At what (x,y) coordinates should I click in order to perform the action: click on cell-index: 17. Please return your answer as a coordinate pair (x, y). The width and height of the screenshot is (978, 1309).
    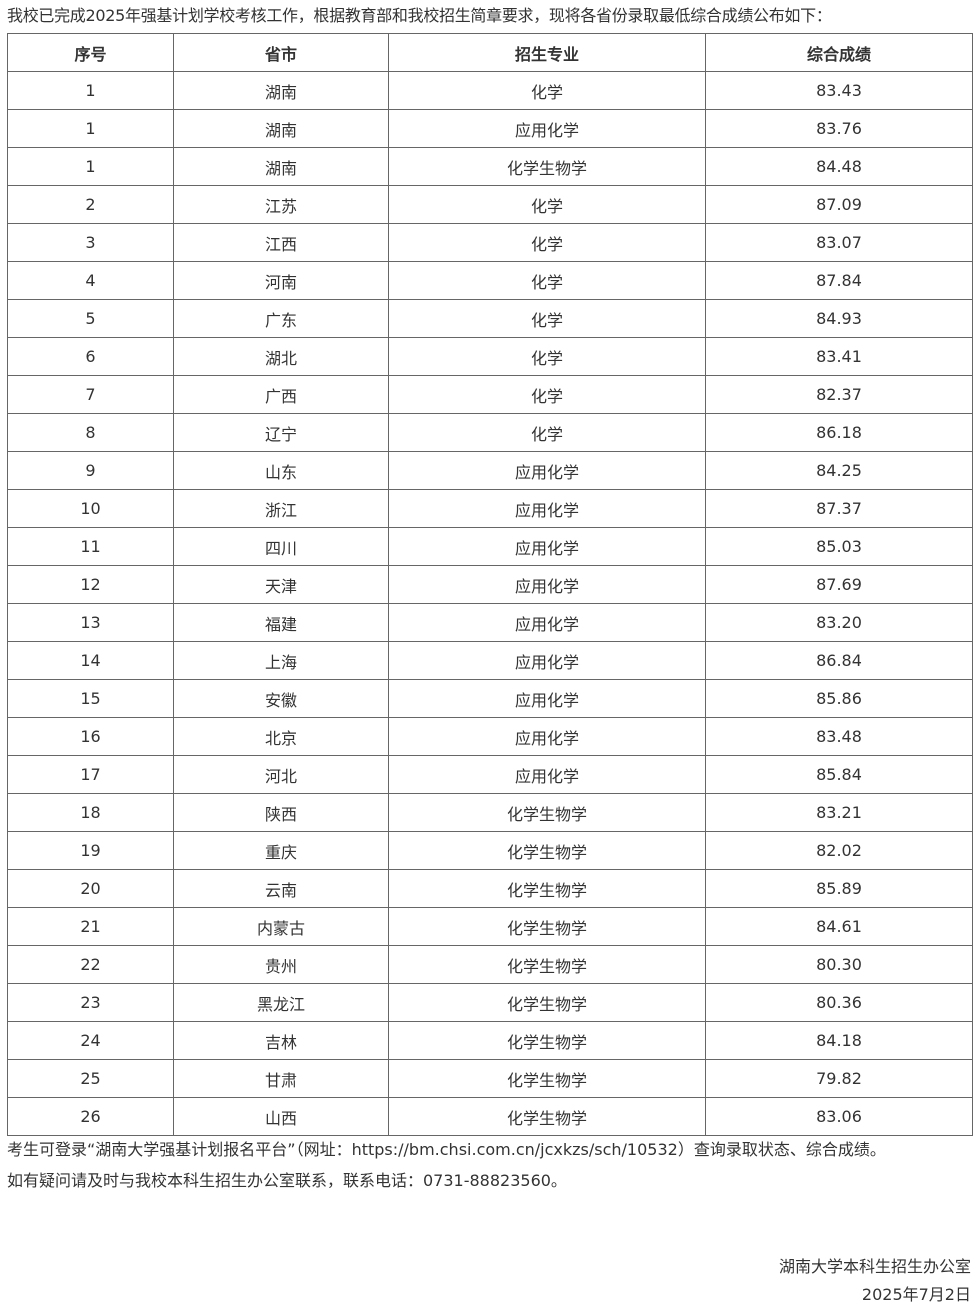
    Looking at the image, I should click on (90, 774).